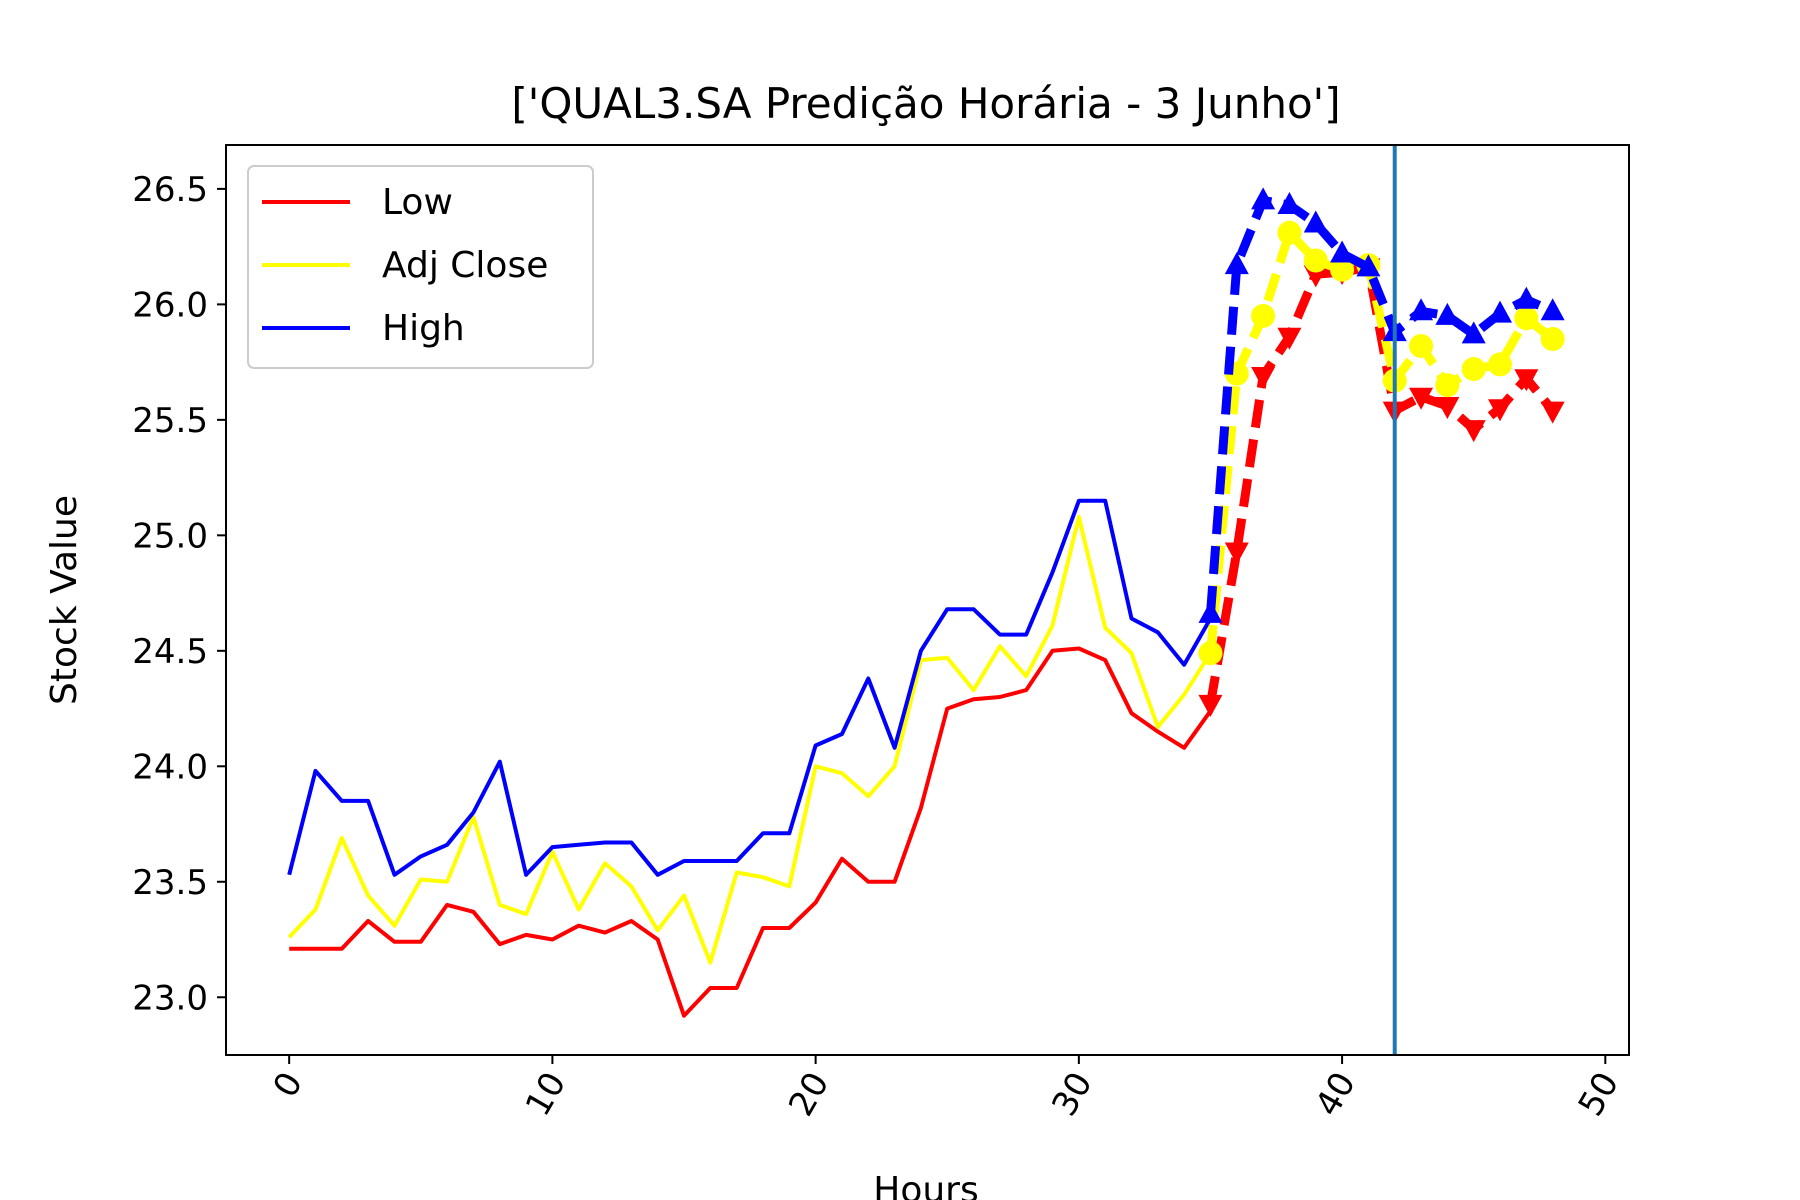  I want to click on y-tick-label: 24.0, so click(170, 767).